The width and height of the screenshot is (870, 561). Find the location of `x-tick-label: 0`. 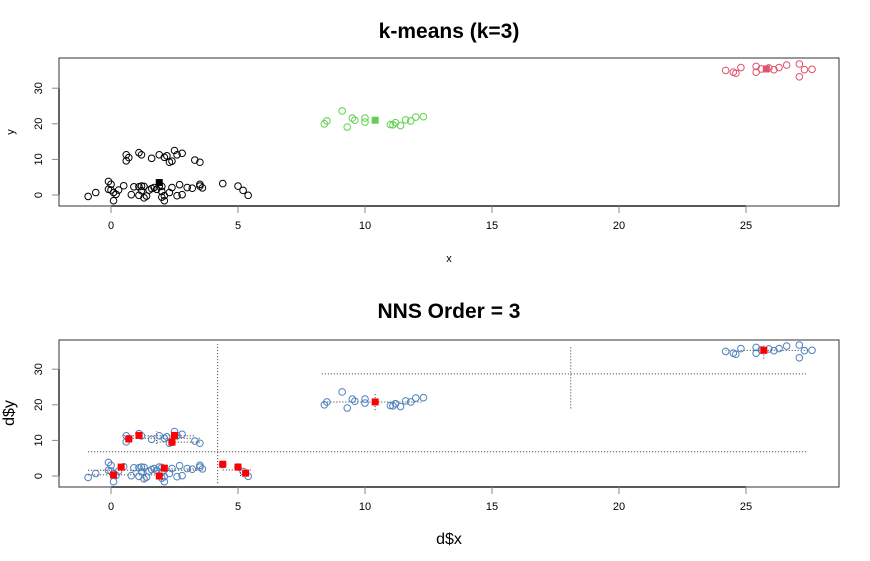

x-tick-label: 0 is located at coordinates (111, 226).